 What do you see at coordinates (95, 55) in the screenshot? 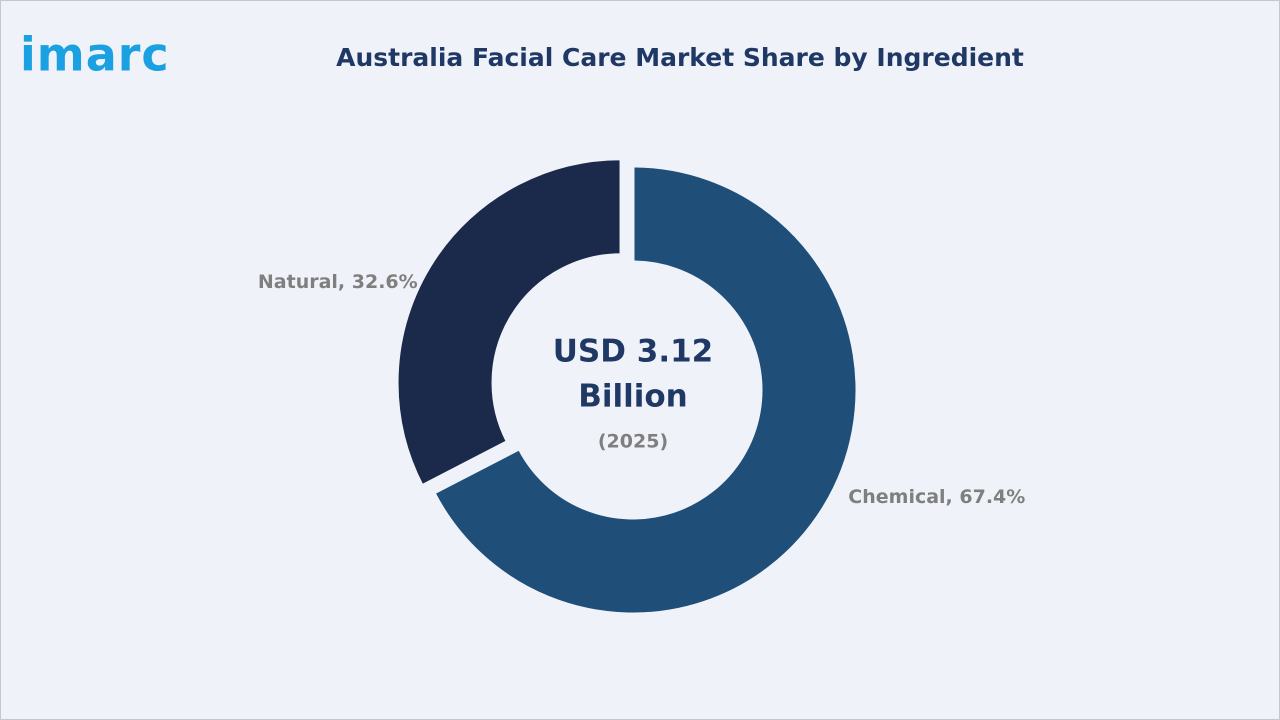
I see `logo: imarc` at bounding box center [95, 55].